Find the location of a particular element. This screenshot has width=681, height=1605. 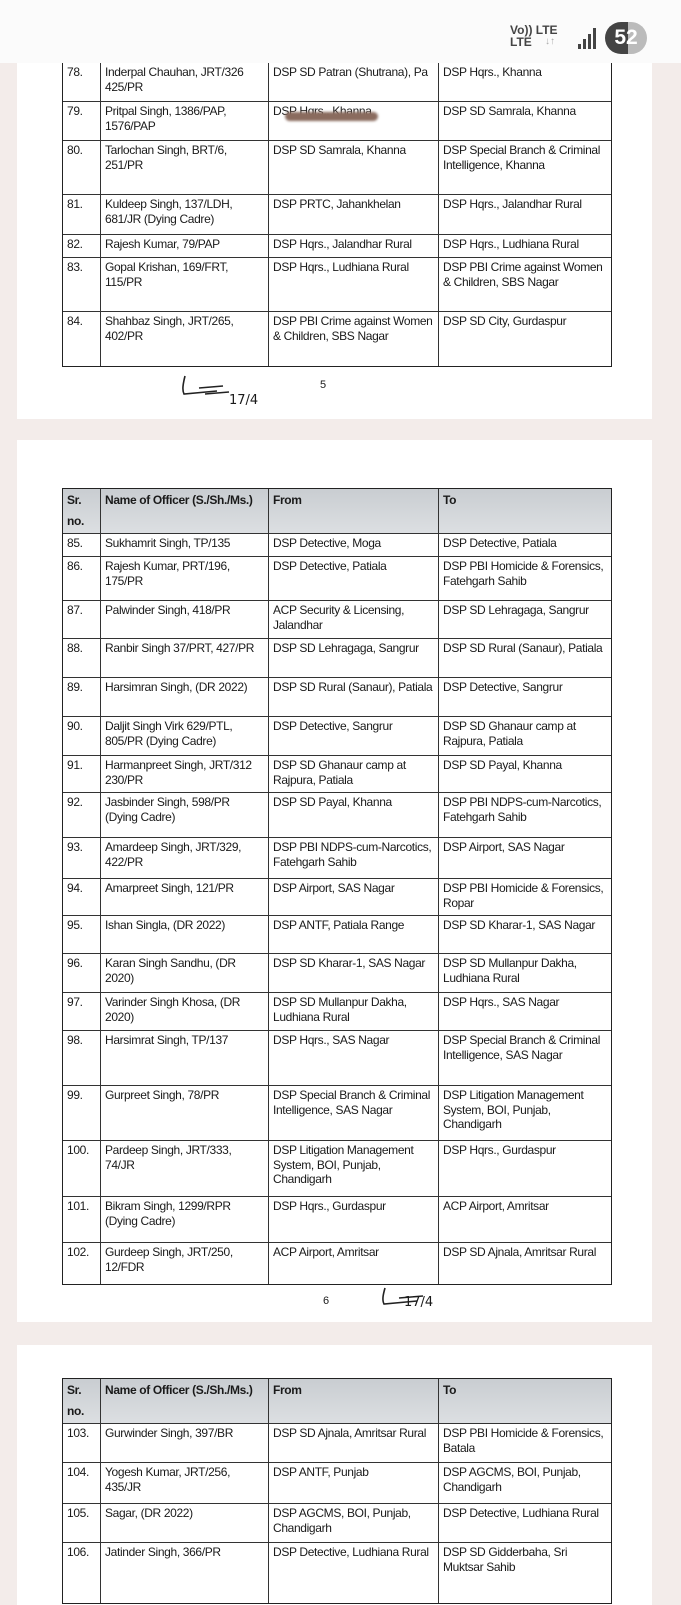

cell-sr: 102. is located at coordinates (82, 1263).